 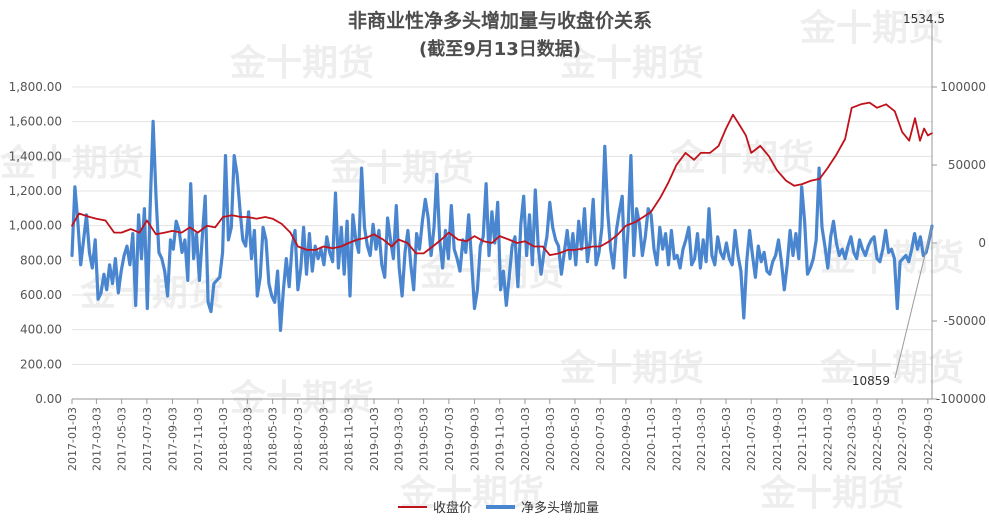 What do you see at coordinates (928, 439) in the screenshot?
I see `x-tick-label: 2022-09-03` at bounding box center [928, 439].